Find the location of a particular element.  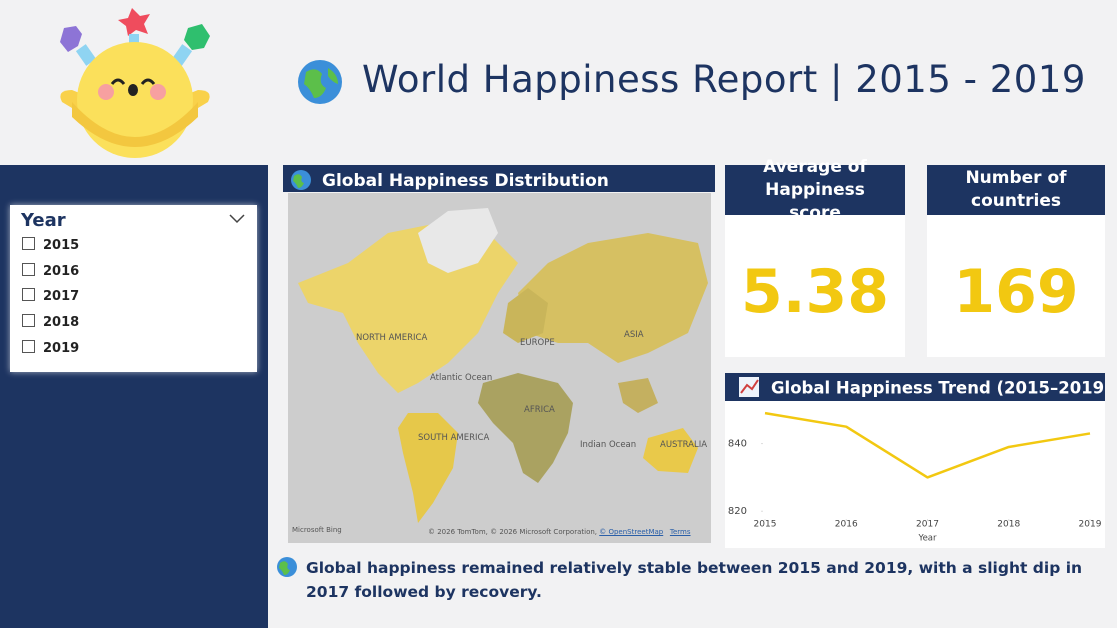

option-label: 2018 is located at coordinates (61, 323).